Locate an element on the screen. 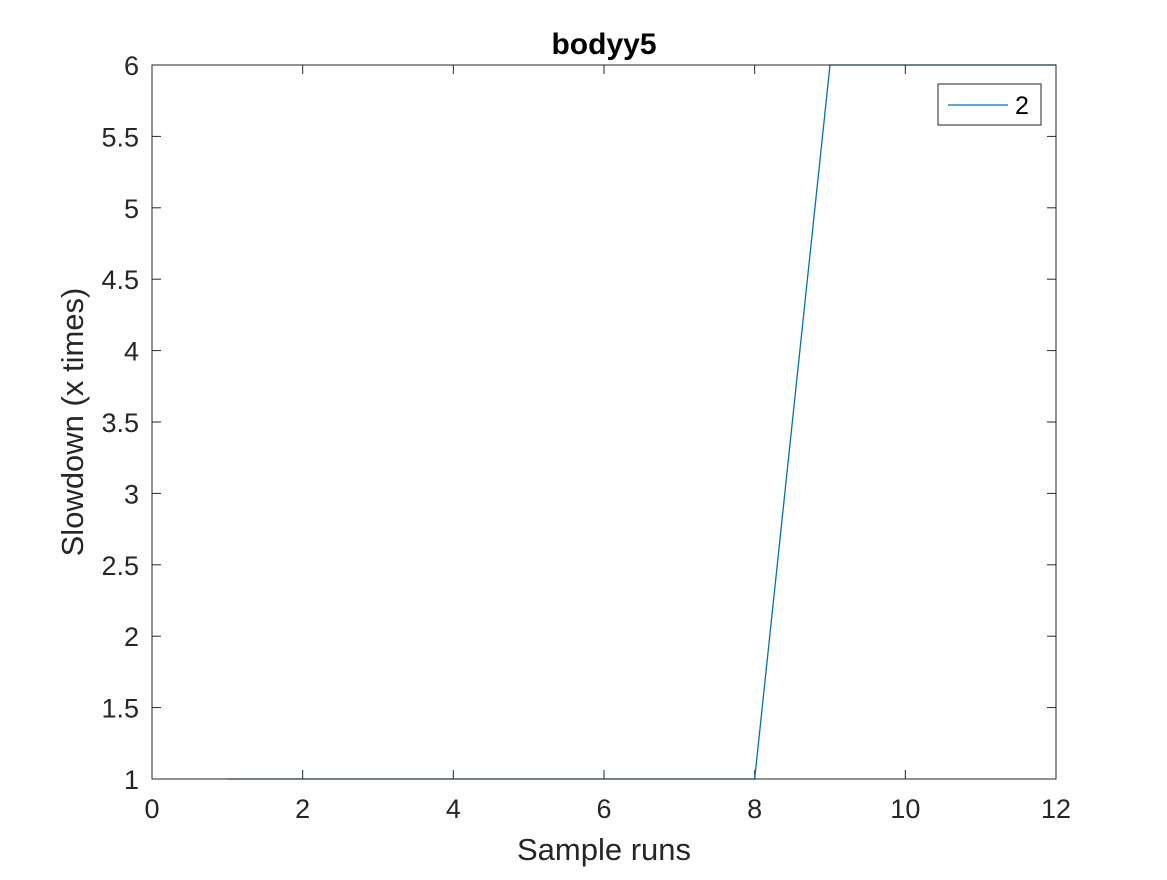 Image resolution: width=1167 pixels, height=880 pixels. y-tick-label: 1.5 is located at coordinates (120, 709).